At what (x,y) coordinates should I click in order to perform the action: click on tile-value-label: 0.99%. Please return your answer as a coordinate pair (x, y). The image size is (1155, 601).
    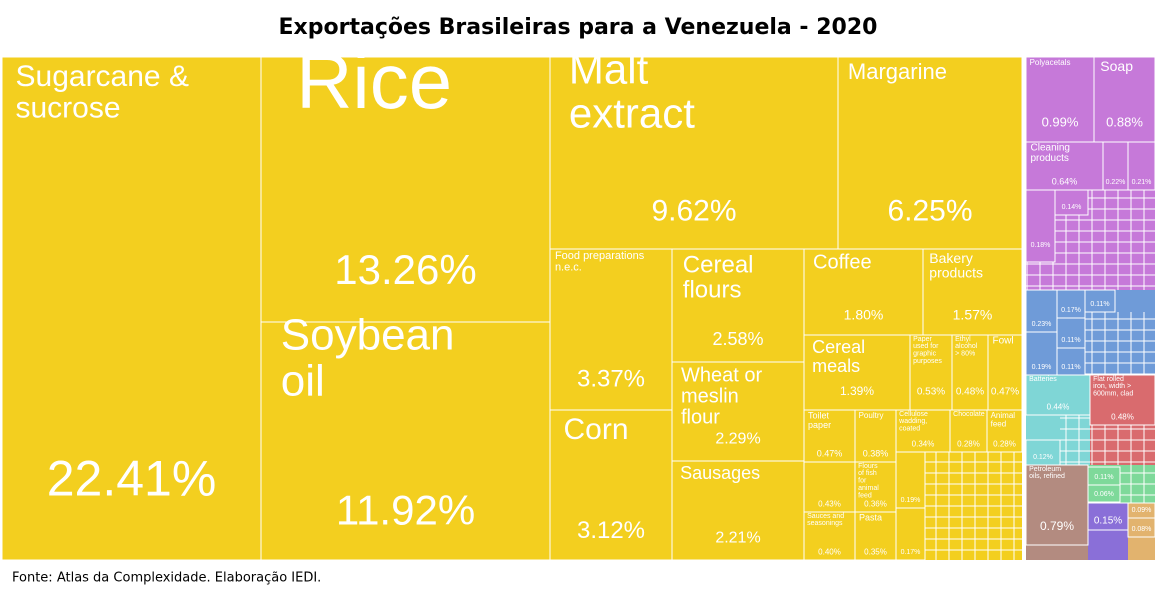
    Looking at the image, I should click on (1060, 122).